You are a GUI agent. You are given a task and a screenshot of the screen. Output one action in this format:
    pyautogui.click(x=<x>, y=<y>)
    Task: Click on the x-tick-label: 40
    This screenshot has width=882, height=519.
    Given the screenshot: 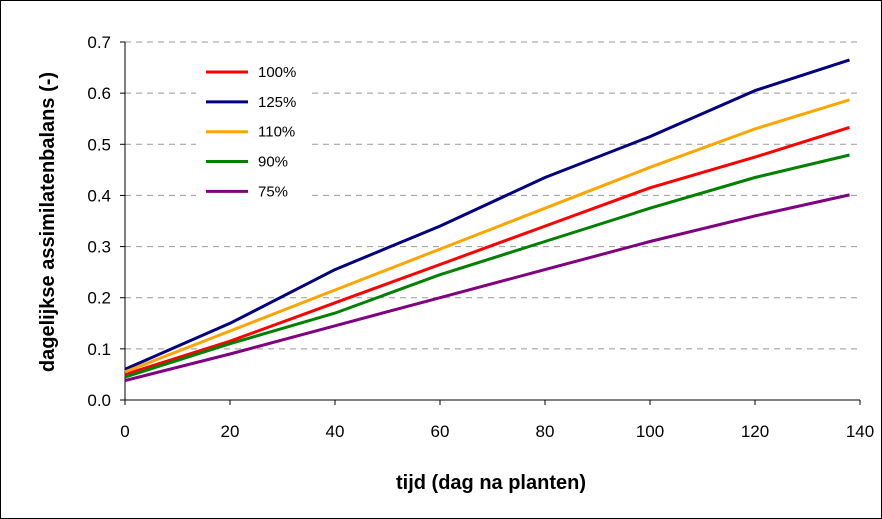 What is the action you would take?
    pyautogui.click(x=335, y=431)
    